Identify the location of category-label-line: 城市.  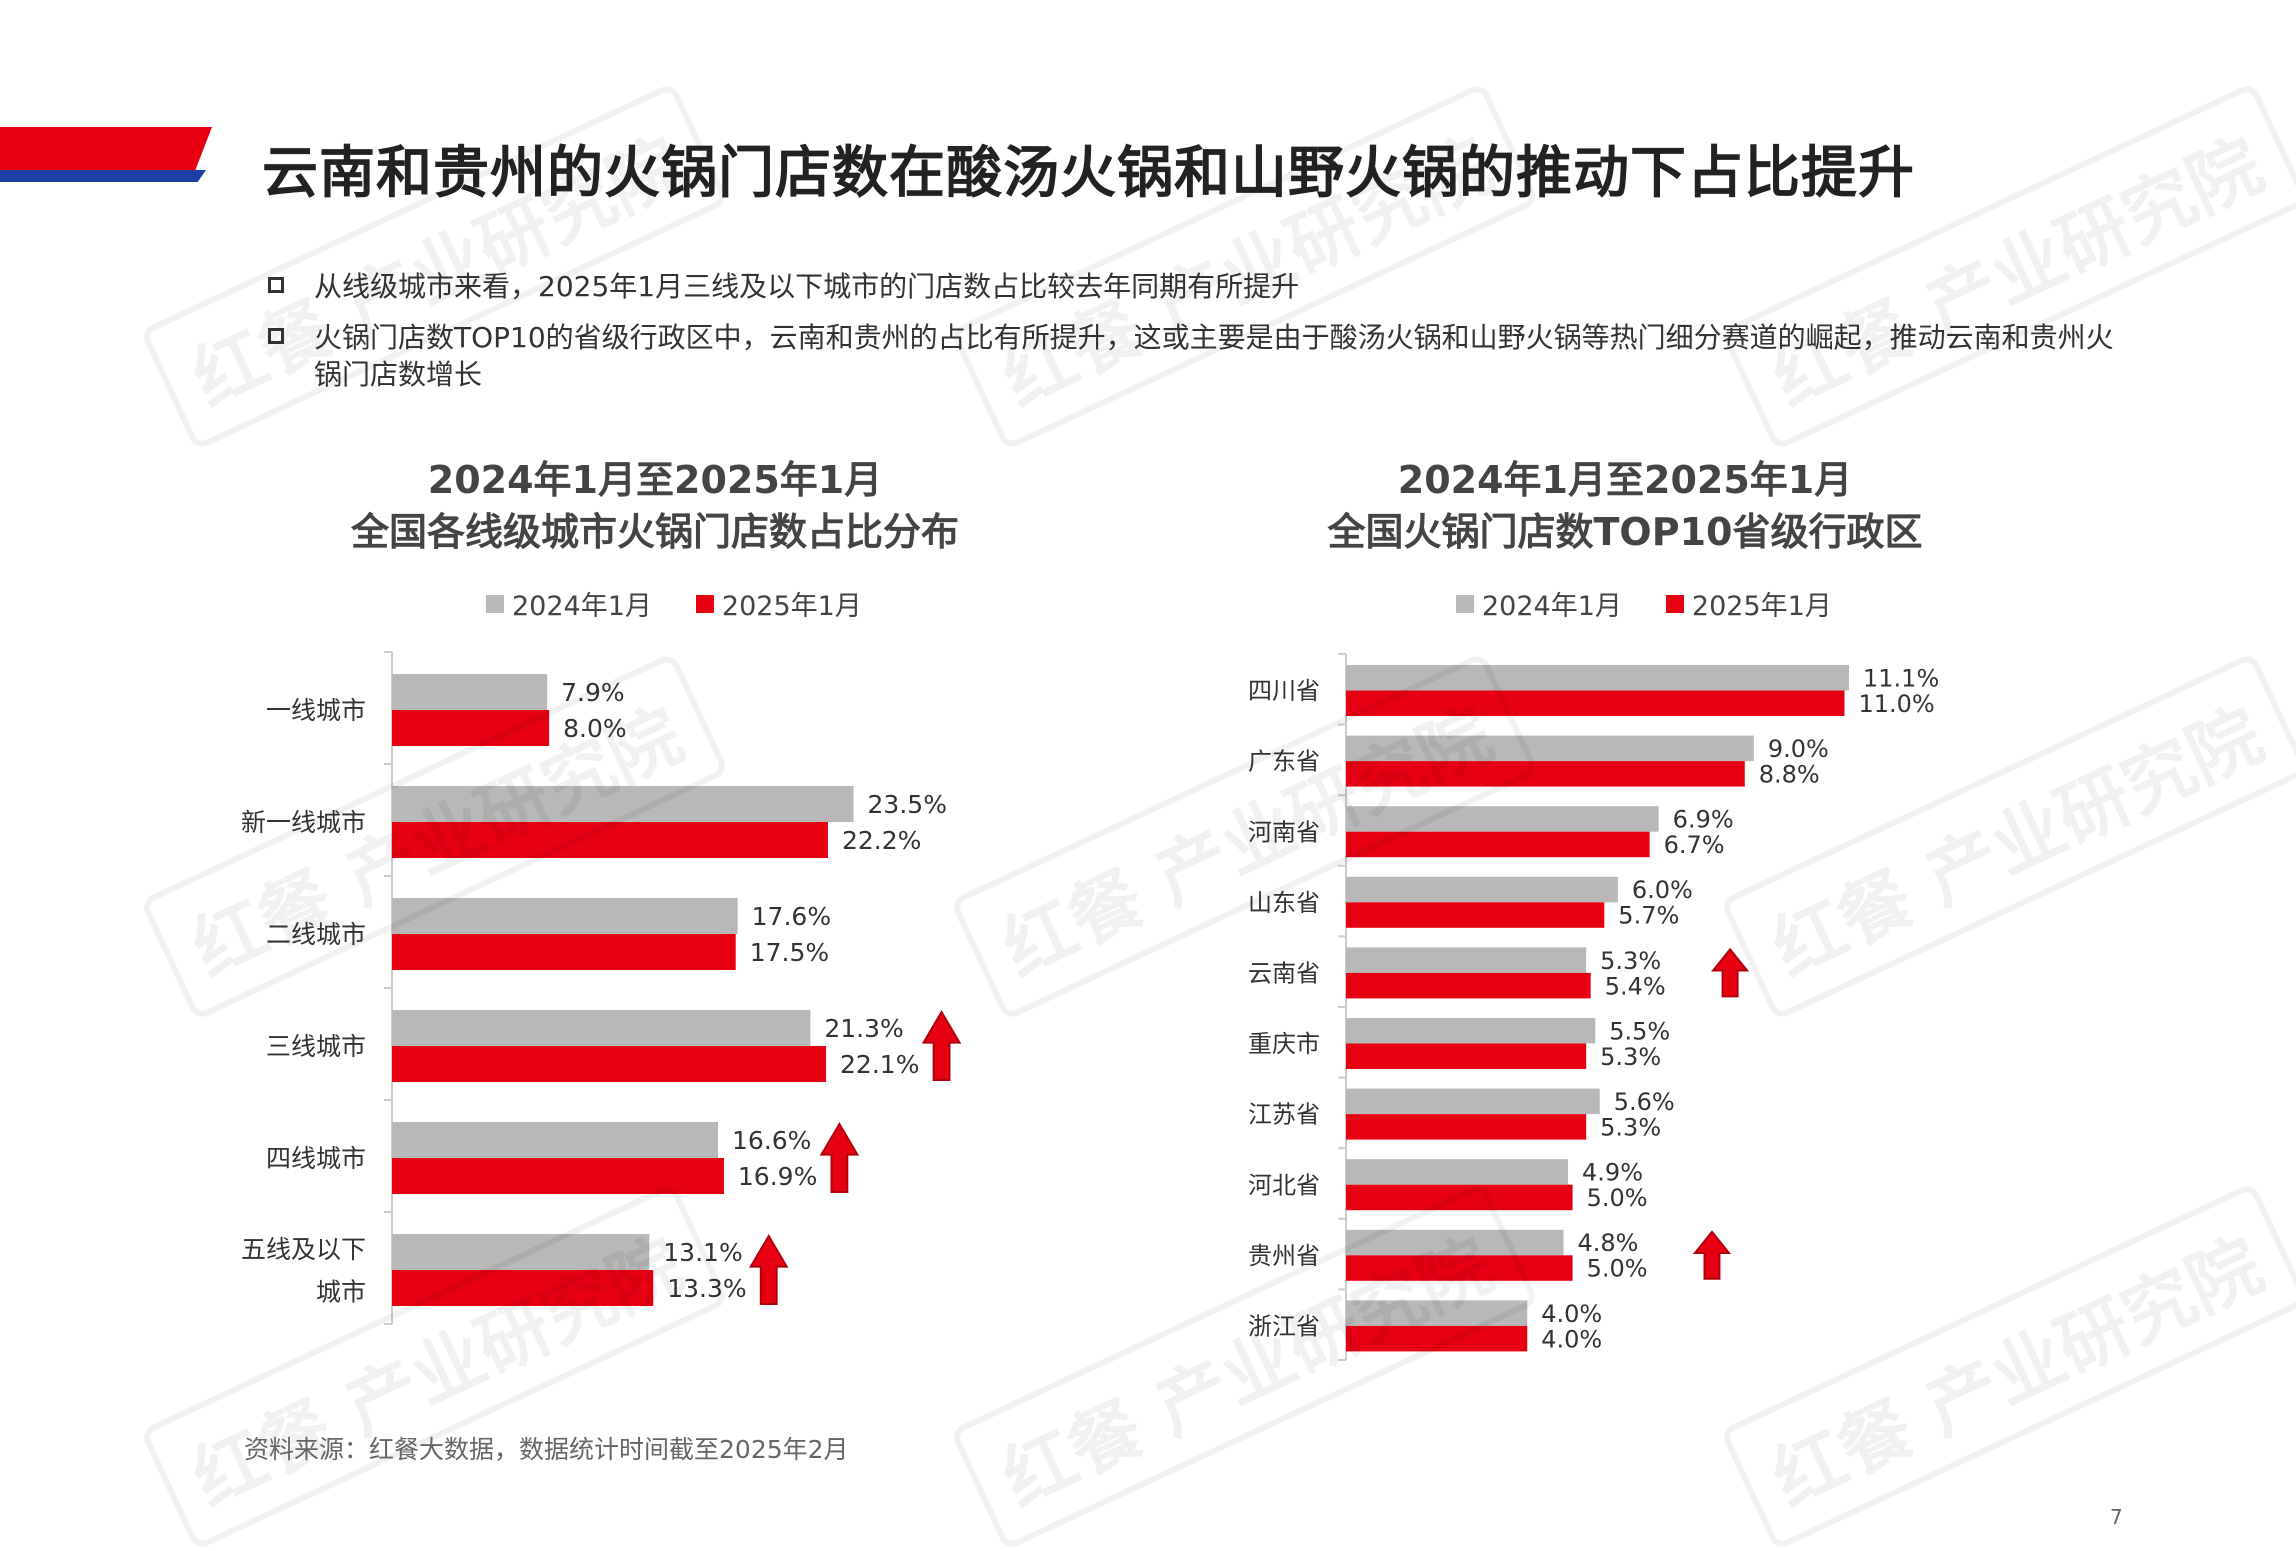
(341, 1291).